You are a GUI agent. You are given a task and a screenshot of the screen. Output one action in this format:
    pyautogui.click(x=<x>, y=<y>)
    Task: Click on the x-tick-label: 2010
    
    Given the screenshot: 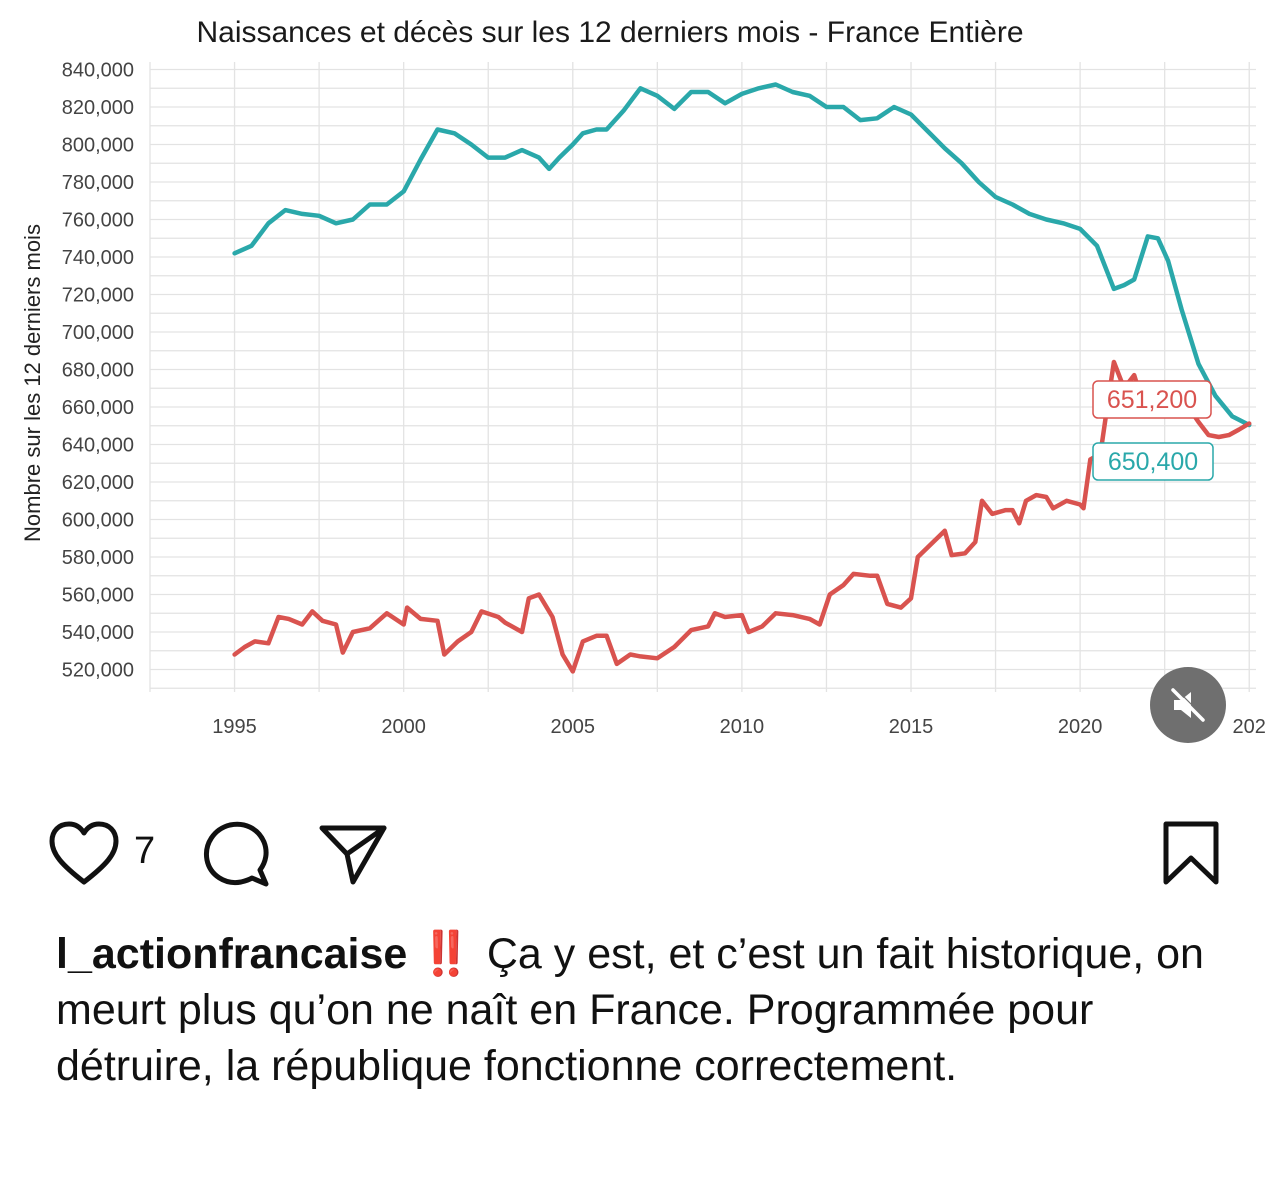 What is the action you would take?
    pyautogui.click(x=742, y=727)
    